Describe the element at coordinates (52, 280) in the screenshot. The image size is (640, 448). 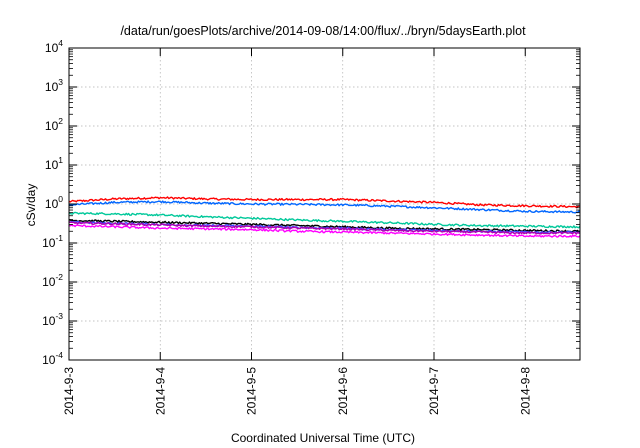
I see `y-tick-label: 10⁻²` at that location.